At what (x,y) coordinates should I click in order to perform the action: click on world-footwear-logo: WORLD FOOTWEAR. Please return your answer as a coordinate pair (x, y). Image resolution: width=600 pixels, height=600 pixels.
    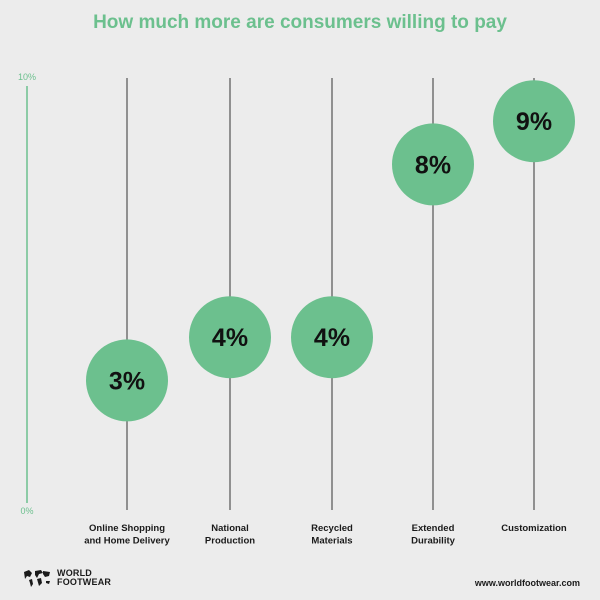
    Looking at the image, I should click on (66, 578).